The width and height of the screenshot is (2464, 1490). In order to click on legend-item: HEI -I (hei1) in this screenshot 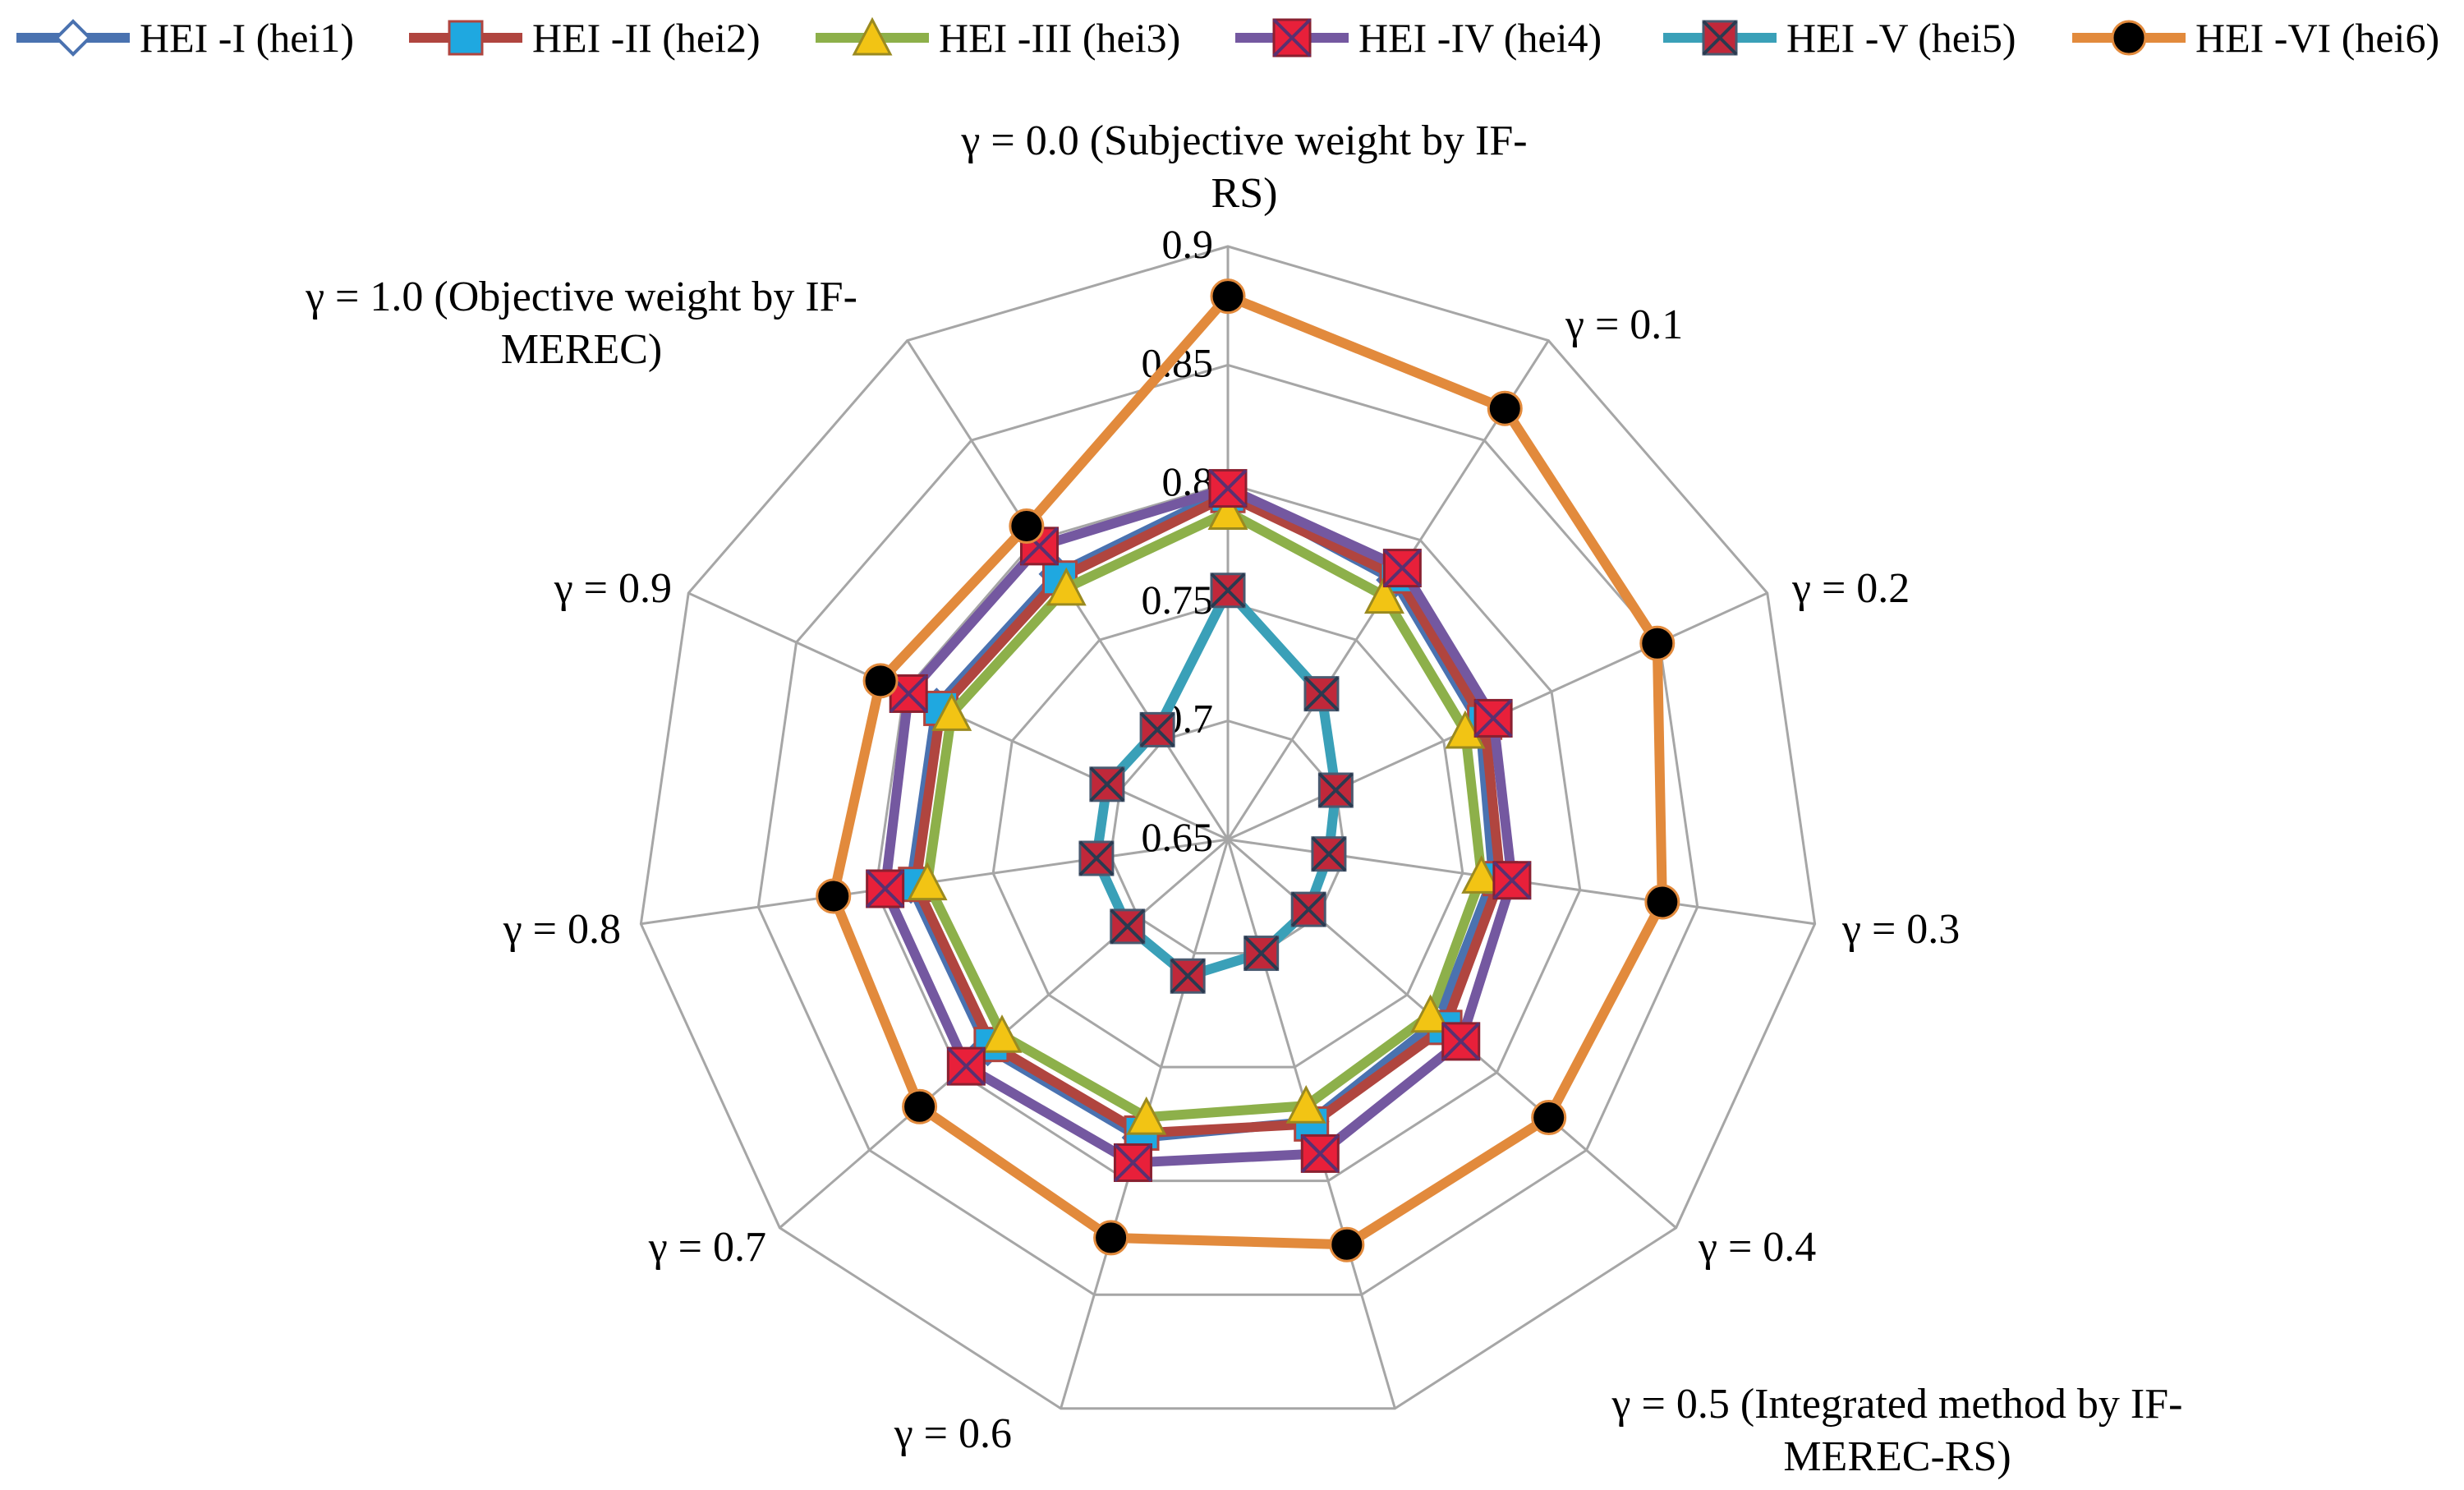, I will do `click(185, 38)`.